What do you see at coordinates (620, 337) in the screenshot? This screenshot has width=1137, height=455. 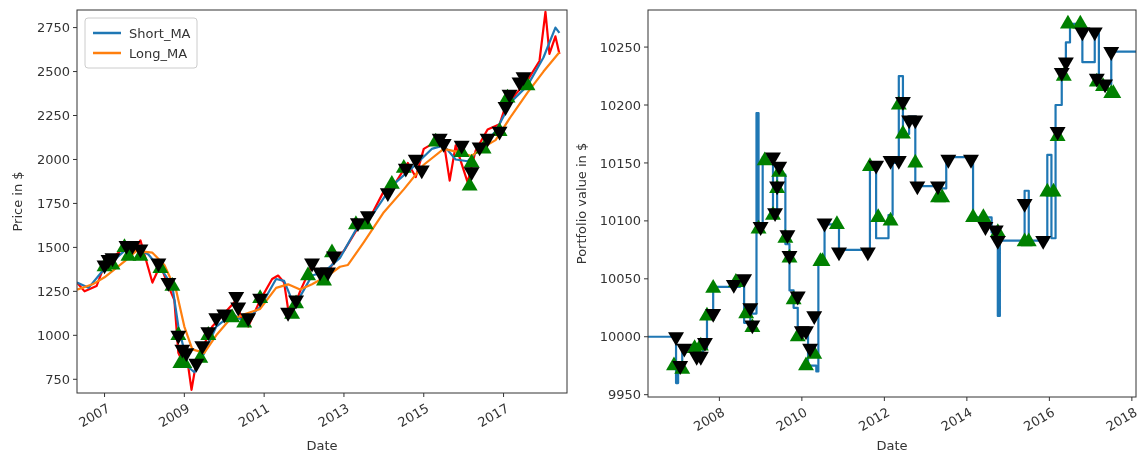 I see `y-tick-label: 10000` at bounding box center [620, 337].